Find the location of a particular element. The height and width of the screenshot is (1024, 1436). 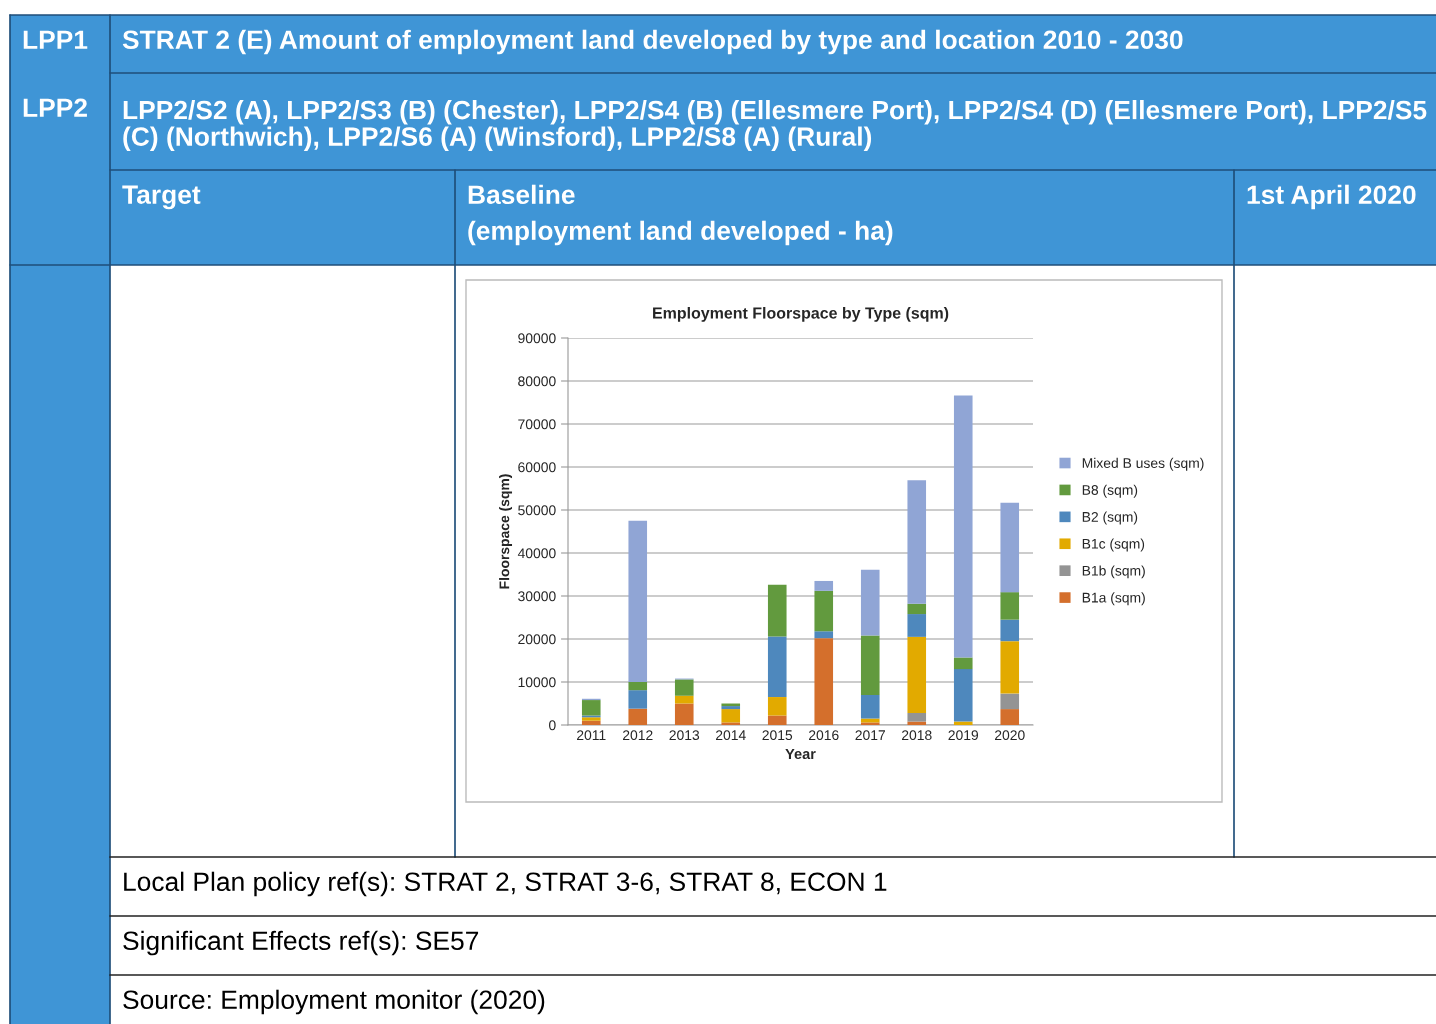

text: Local Plan policy ref(s): STRAT 2, STRAT 3-6, STRAT 8, ECON 1 is located at coordinates (505, 884).